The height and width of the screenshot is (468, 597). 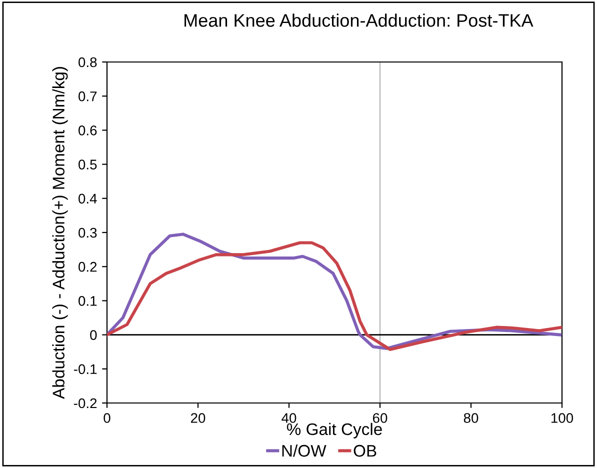 I want to click on y-tick-label: 0.3, so click(x=87, y=233).